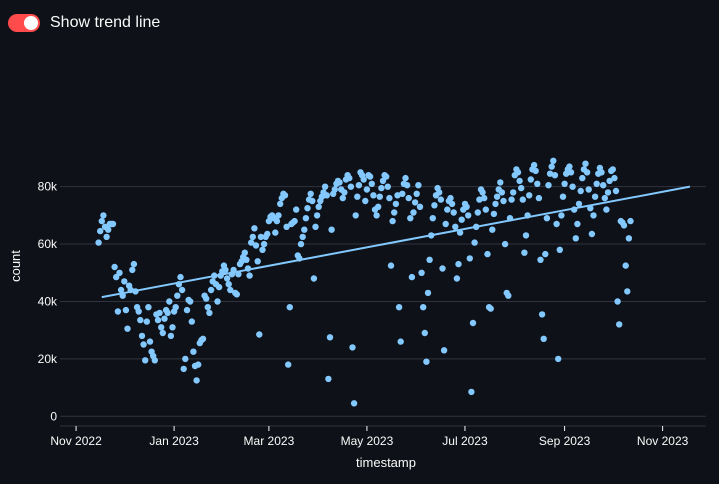 This screenshot has height=484, width=719. What do you see at coordinates (174, 441) in the screenshot?
I see `x-tick-label: Jan 2023` at bounding box center [174, 441].